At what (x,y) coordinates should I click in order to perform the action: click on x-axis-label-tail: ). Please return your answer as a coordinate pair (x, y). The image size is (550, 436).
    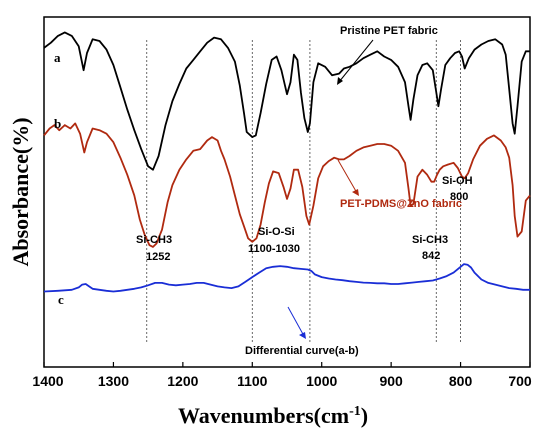
    Looking at the image, I should click on (364, 415).